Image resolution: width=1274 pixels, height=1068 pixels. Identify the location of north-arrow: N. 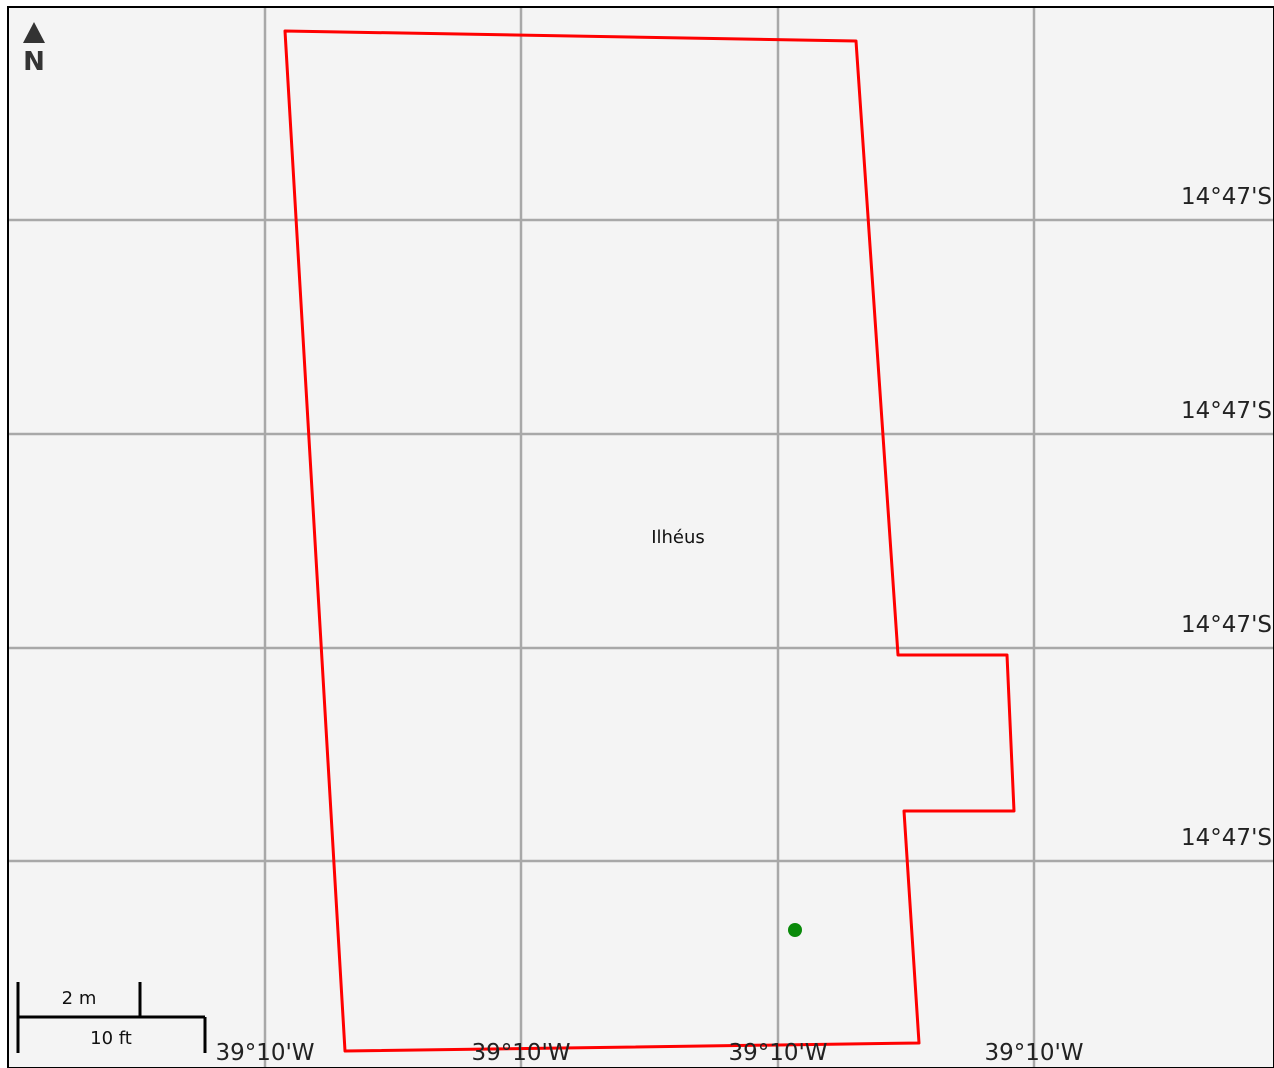
(34, 49).